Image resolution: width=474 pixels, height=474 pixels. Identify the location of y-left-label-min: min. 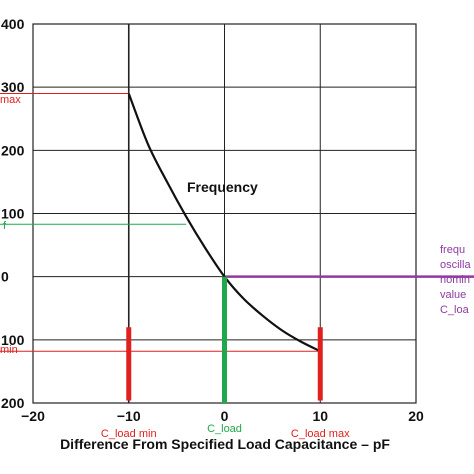
(9, 350).